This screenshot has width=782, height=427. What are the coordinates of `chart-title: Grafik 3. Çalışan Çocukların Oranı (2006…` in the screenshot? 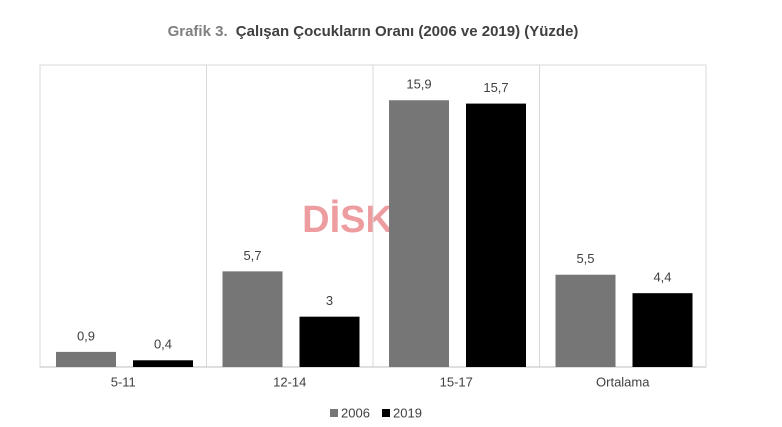 It's located at (373, 31).